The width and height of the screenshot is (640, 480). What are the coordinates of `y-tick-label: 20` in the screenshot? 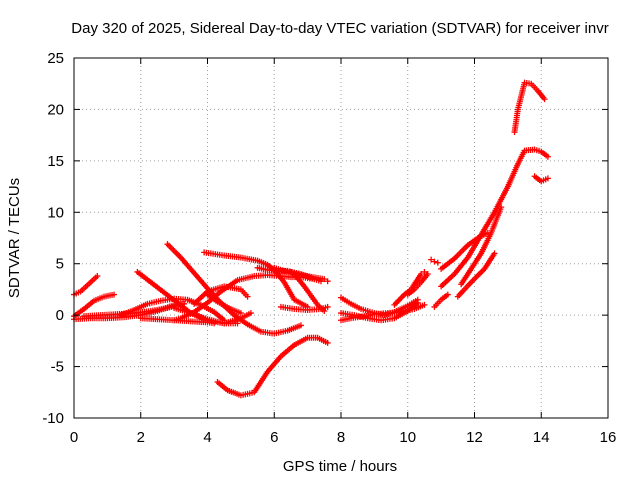 It's located at (55, 109).